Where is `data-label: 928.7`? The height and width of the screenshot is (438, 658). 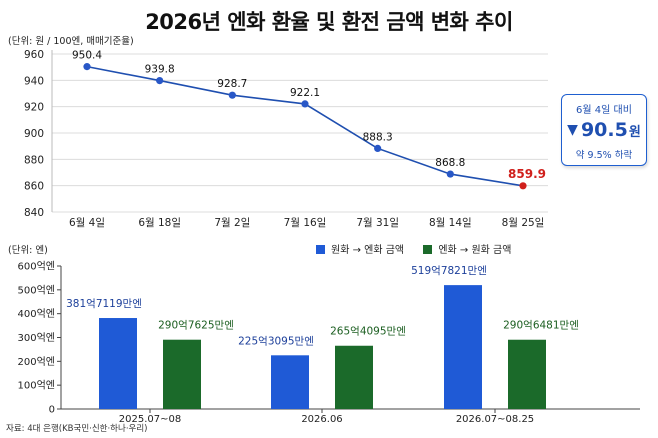
data-label: 928.7 is located at coordinates (232, 84).